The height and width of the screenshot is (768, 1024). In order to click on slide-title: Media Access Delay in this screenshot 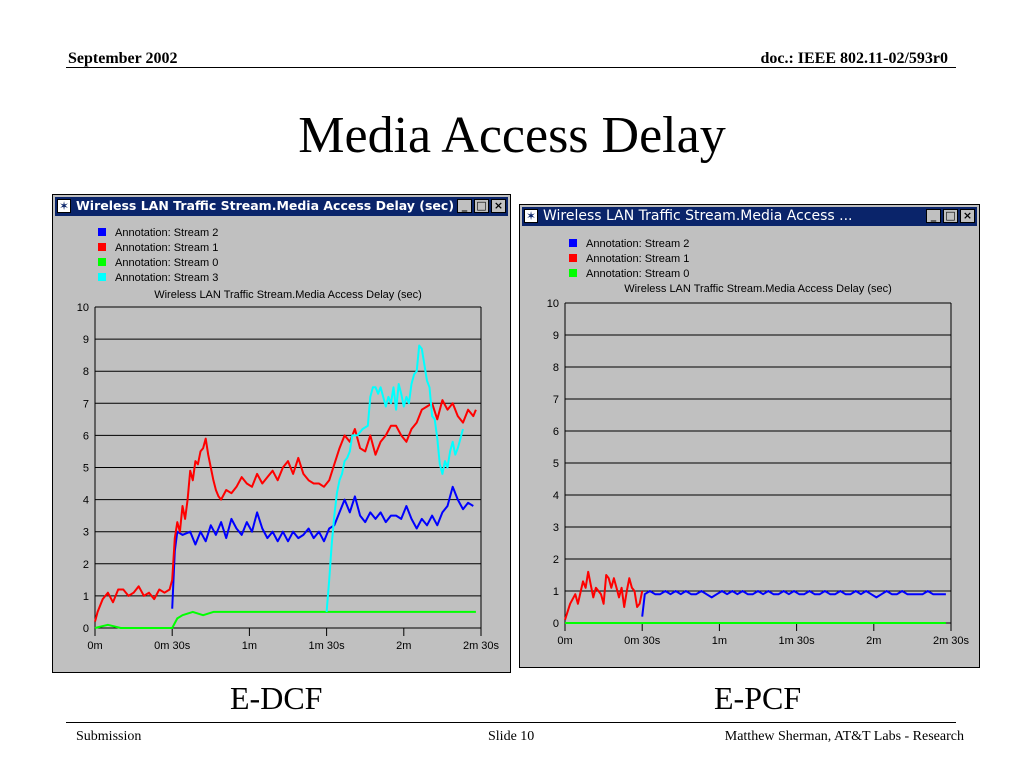, I will do `click(512, 135)`.